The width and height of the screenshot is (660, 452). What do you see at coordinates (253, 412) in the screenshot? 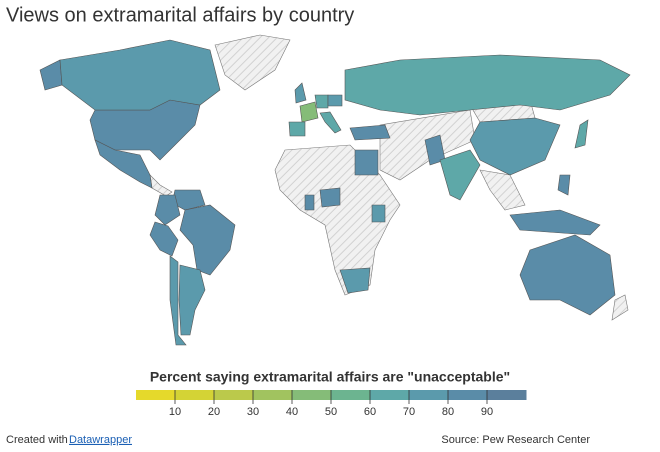
I see `legend-tick-label: 30` at bounding box center [253, 412].